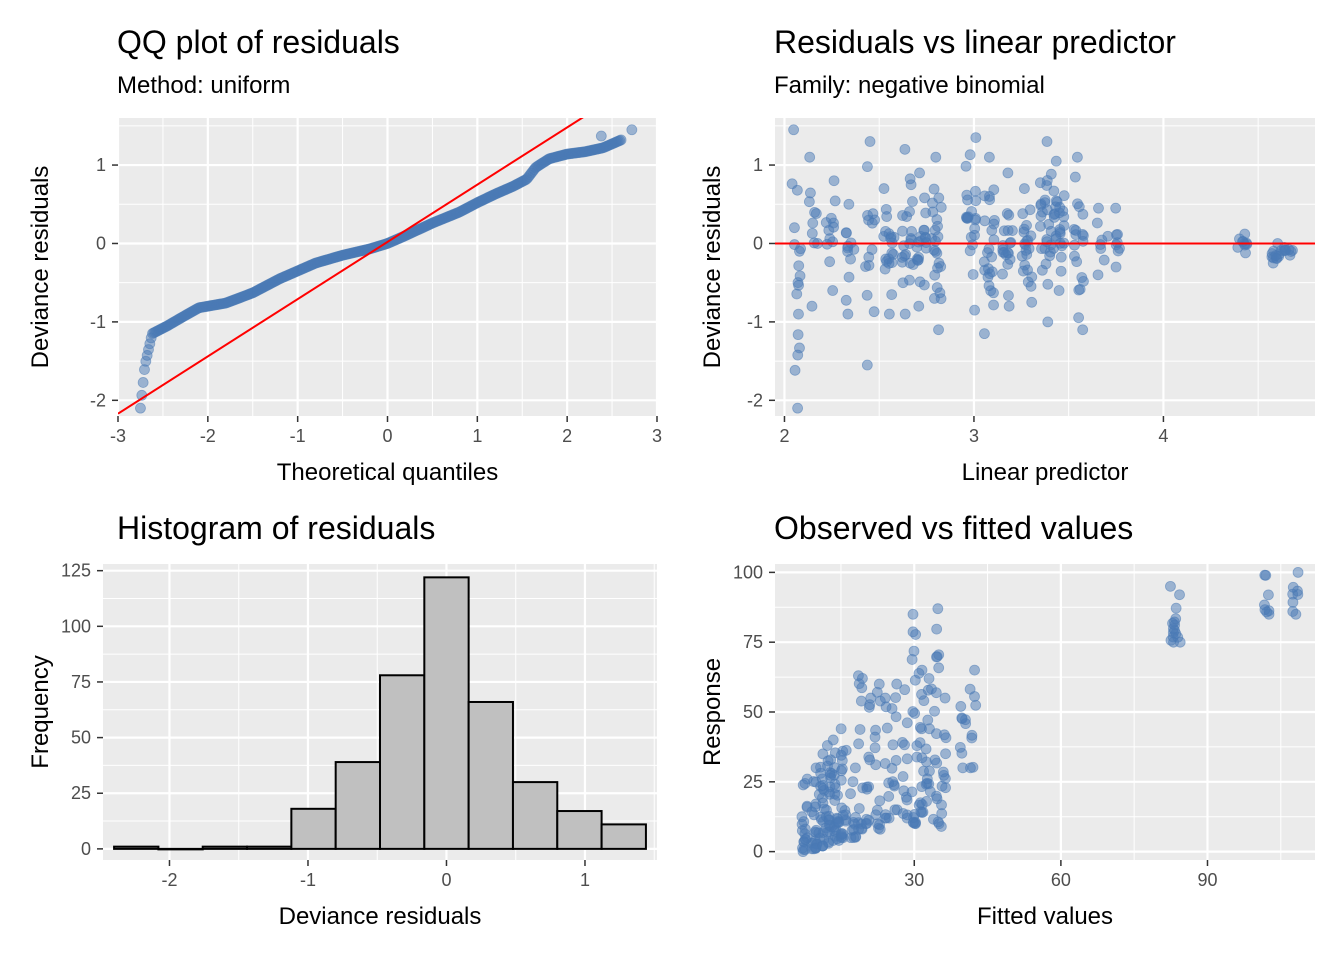 The height and width of the screenshot is (960, 1344). I want to click on qq-x-tick-label: -3, so click(118, 436).